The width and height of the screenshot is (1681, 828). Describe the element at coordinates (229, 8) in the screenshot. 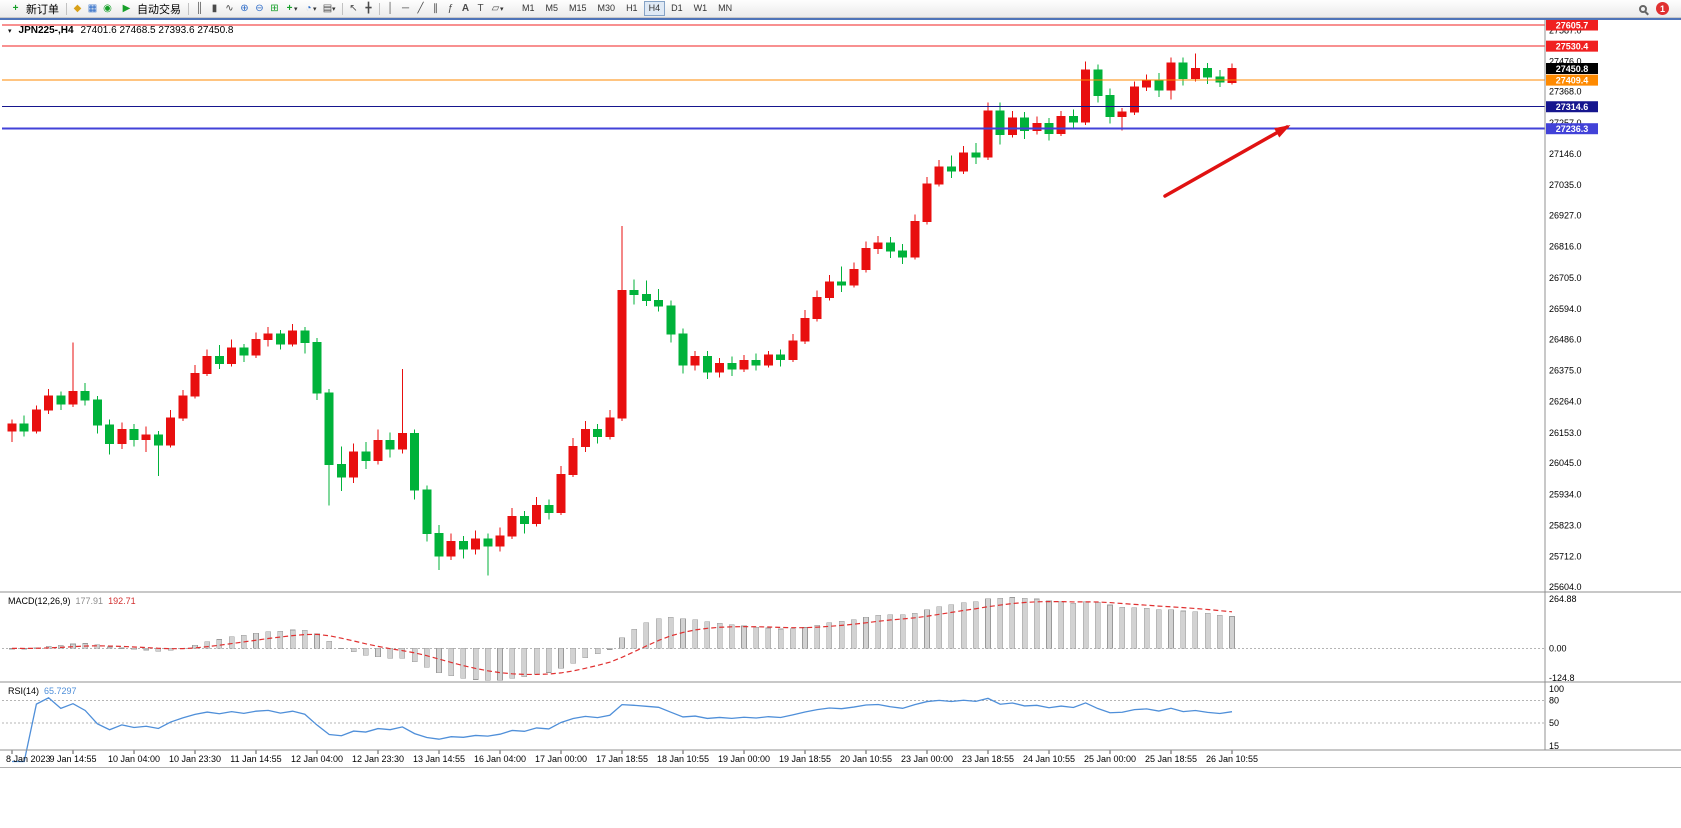

I see `line-chart-icon: ∿` at that location.